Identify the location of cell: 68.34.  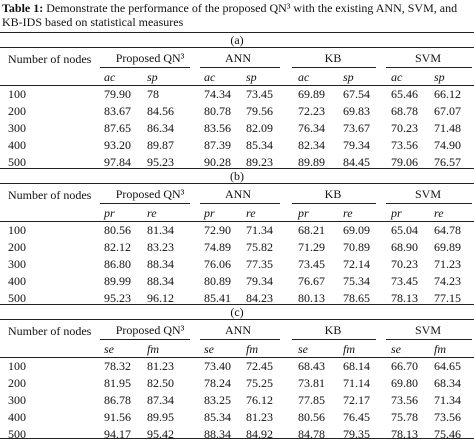
(447, 383).